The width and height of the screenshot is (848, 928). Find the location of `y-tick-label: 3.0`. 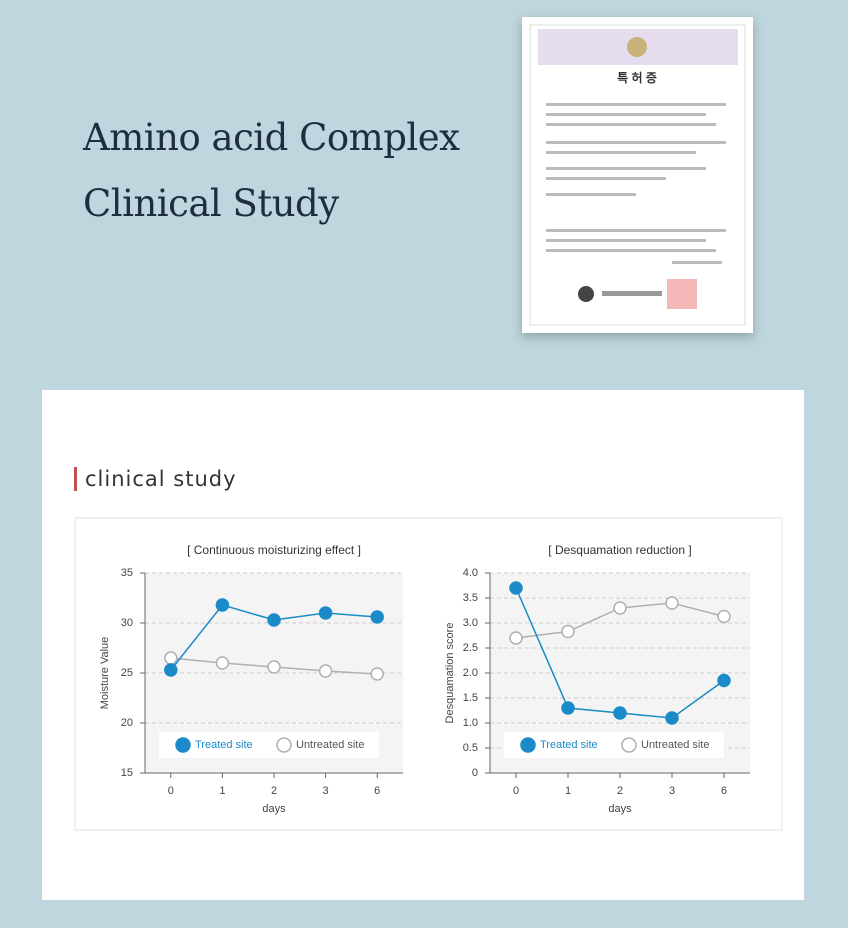

y-tick-label: 3.0 is located at coordinates (470, 623).